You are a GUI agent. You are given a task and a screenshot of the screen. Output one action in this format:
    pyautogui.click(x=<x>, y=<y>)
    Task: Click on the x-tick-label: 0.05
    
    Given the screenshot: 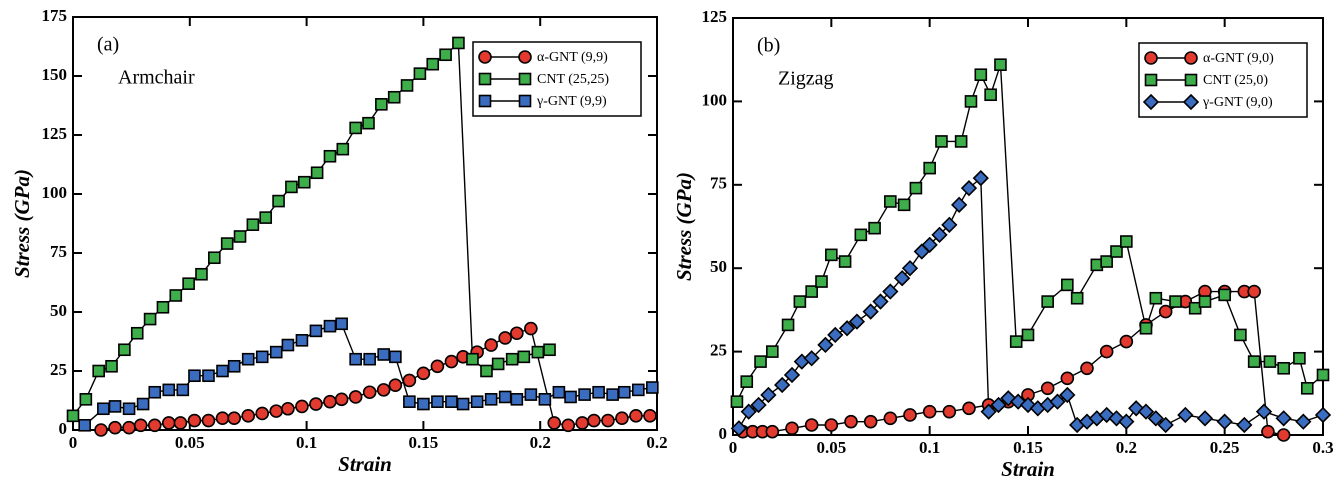 What is the action you would take?
    pyautogui.click(x=831, y=447)
    